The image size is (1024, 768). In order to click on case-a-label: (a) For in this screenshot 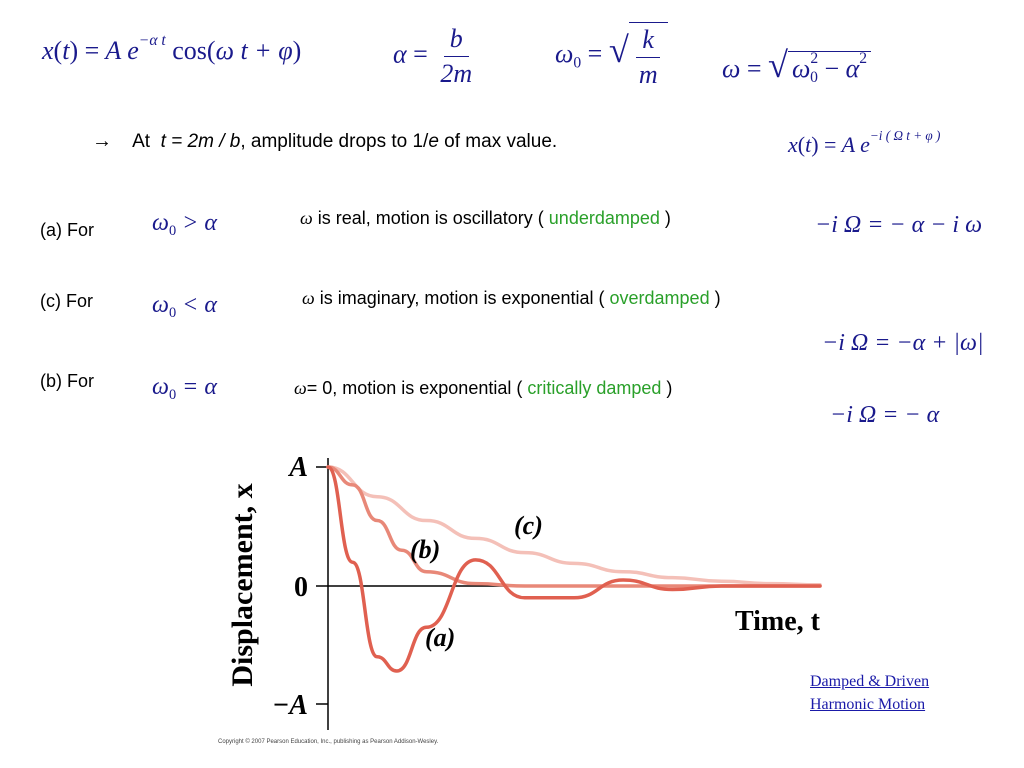, I will do `click(67, 230)`.